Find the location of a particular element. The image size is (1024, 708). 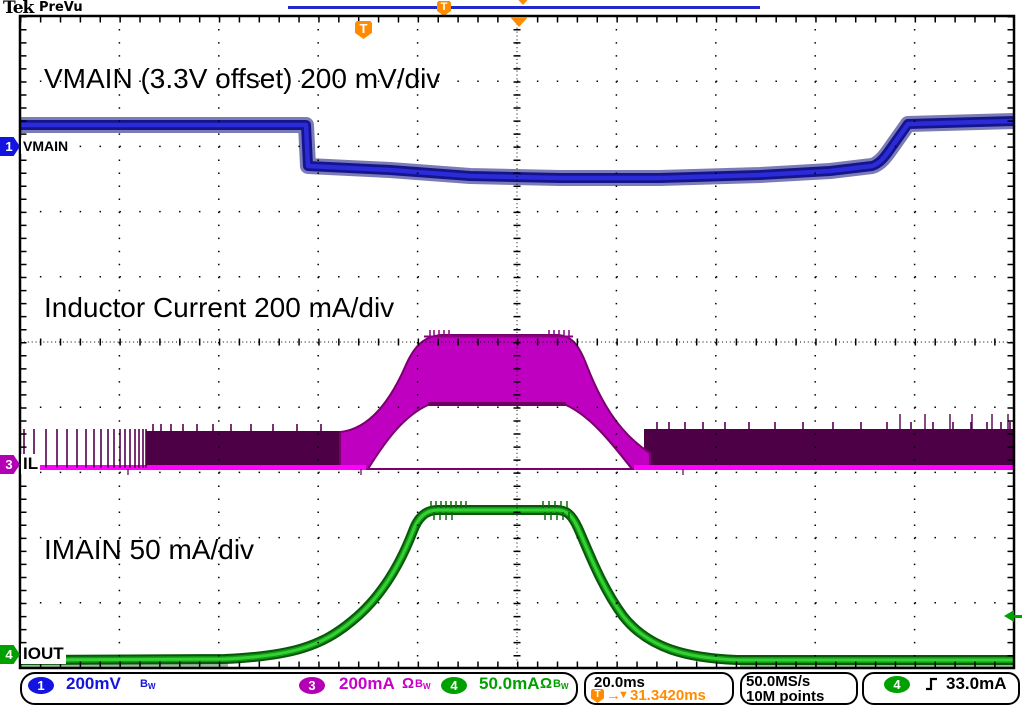

timebase-readout: 20.0ms is located at coordinates (619, 682).